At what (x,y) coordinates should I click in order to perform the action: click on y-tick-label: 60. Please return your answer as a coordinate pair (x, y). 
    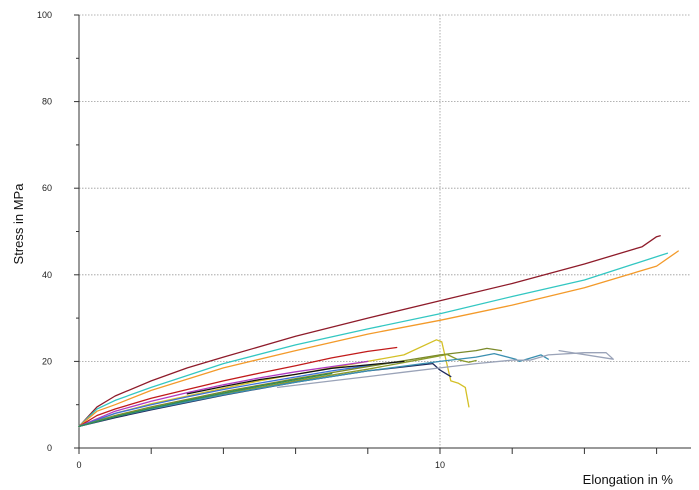
    Looking at the image, I should click on (47, 188).